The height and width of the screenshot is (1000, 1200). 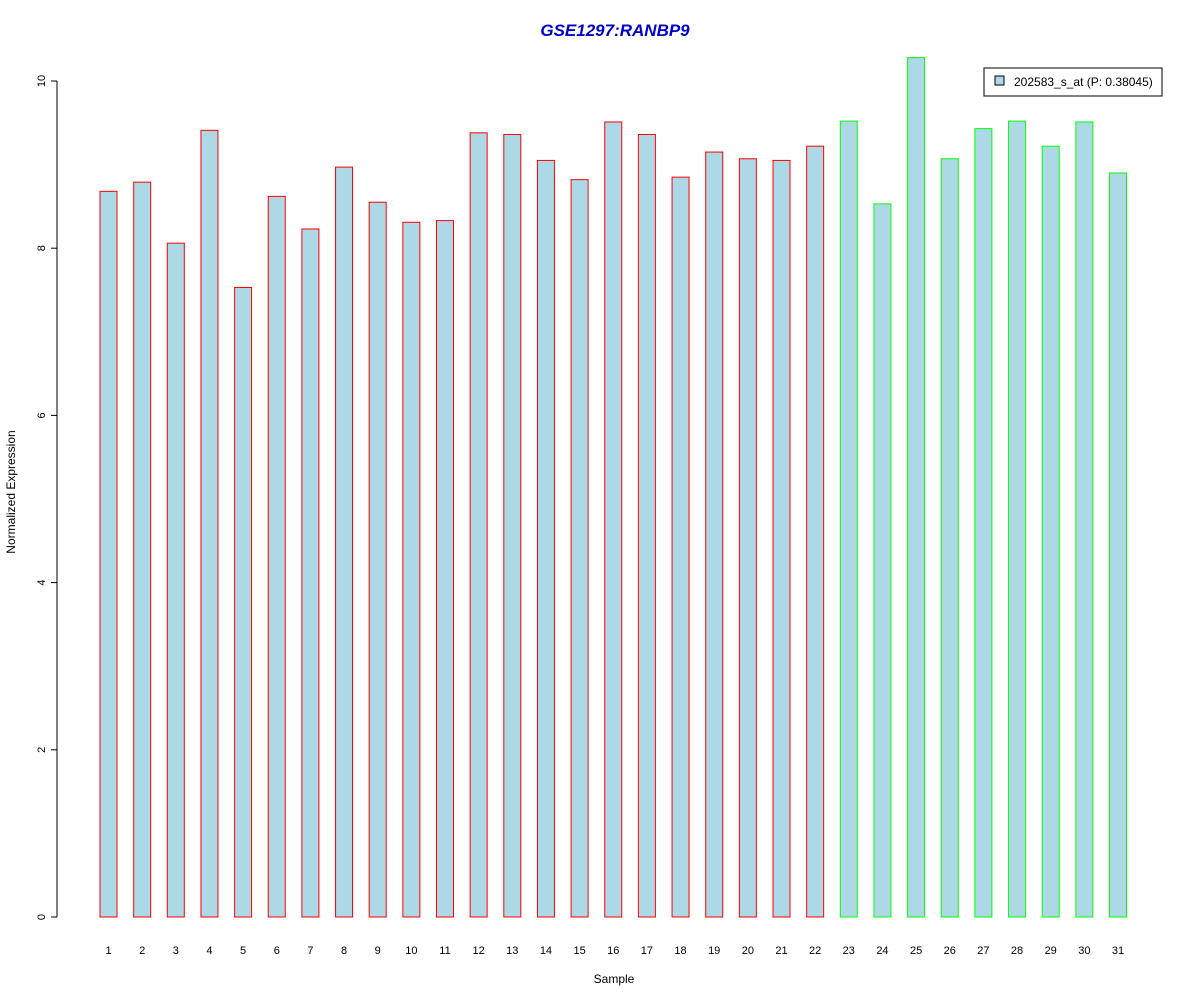 I want to click on x-tick-label: 12, so click(x=479, y=951).